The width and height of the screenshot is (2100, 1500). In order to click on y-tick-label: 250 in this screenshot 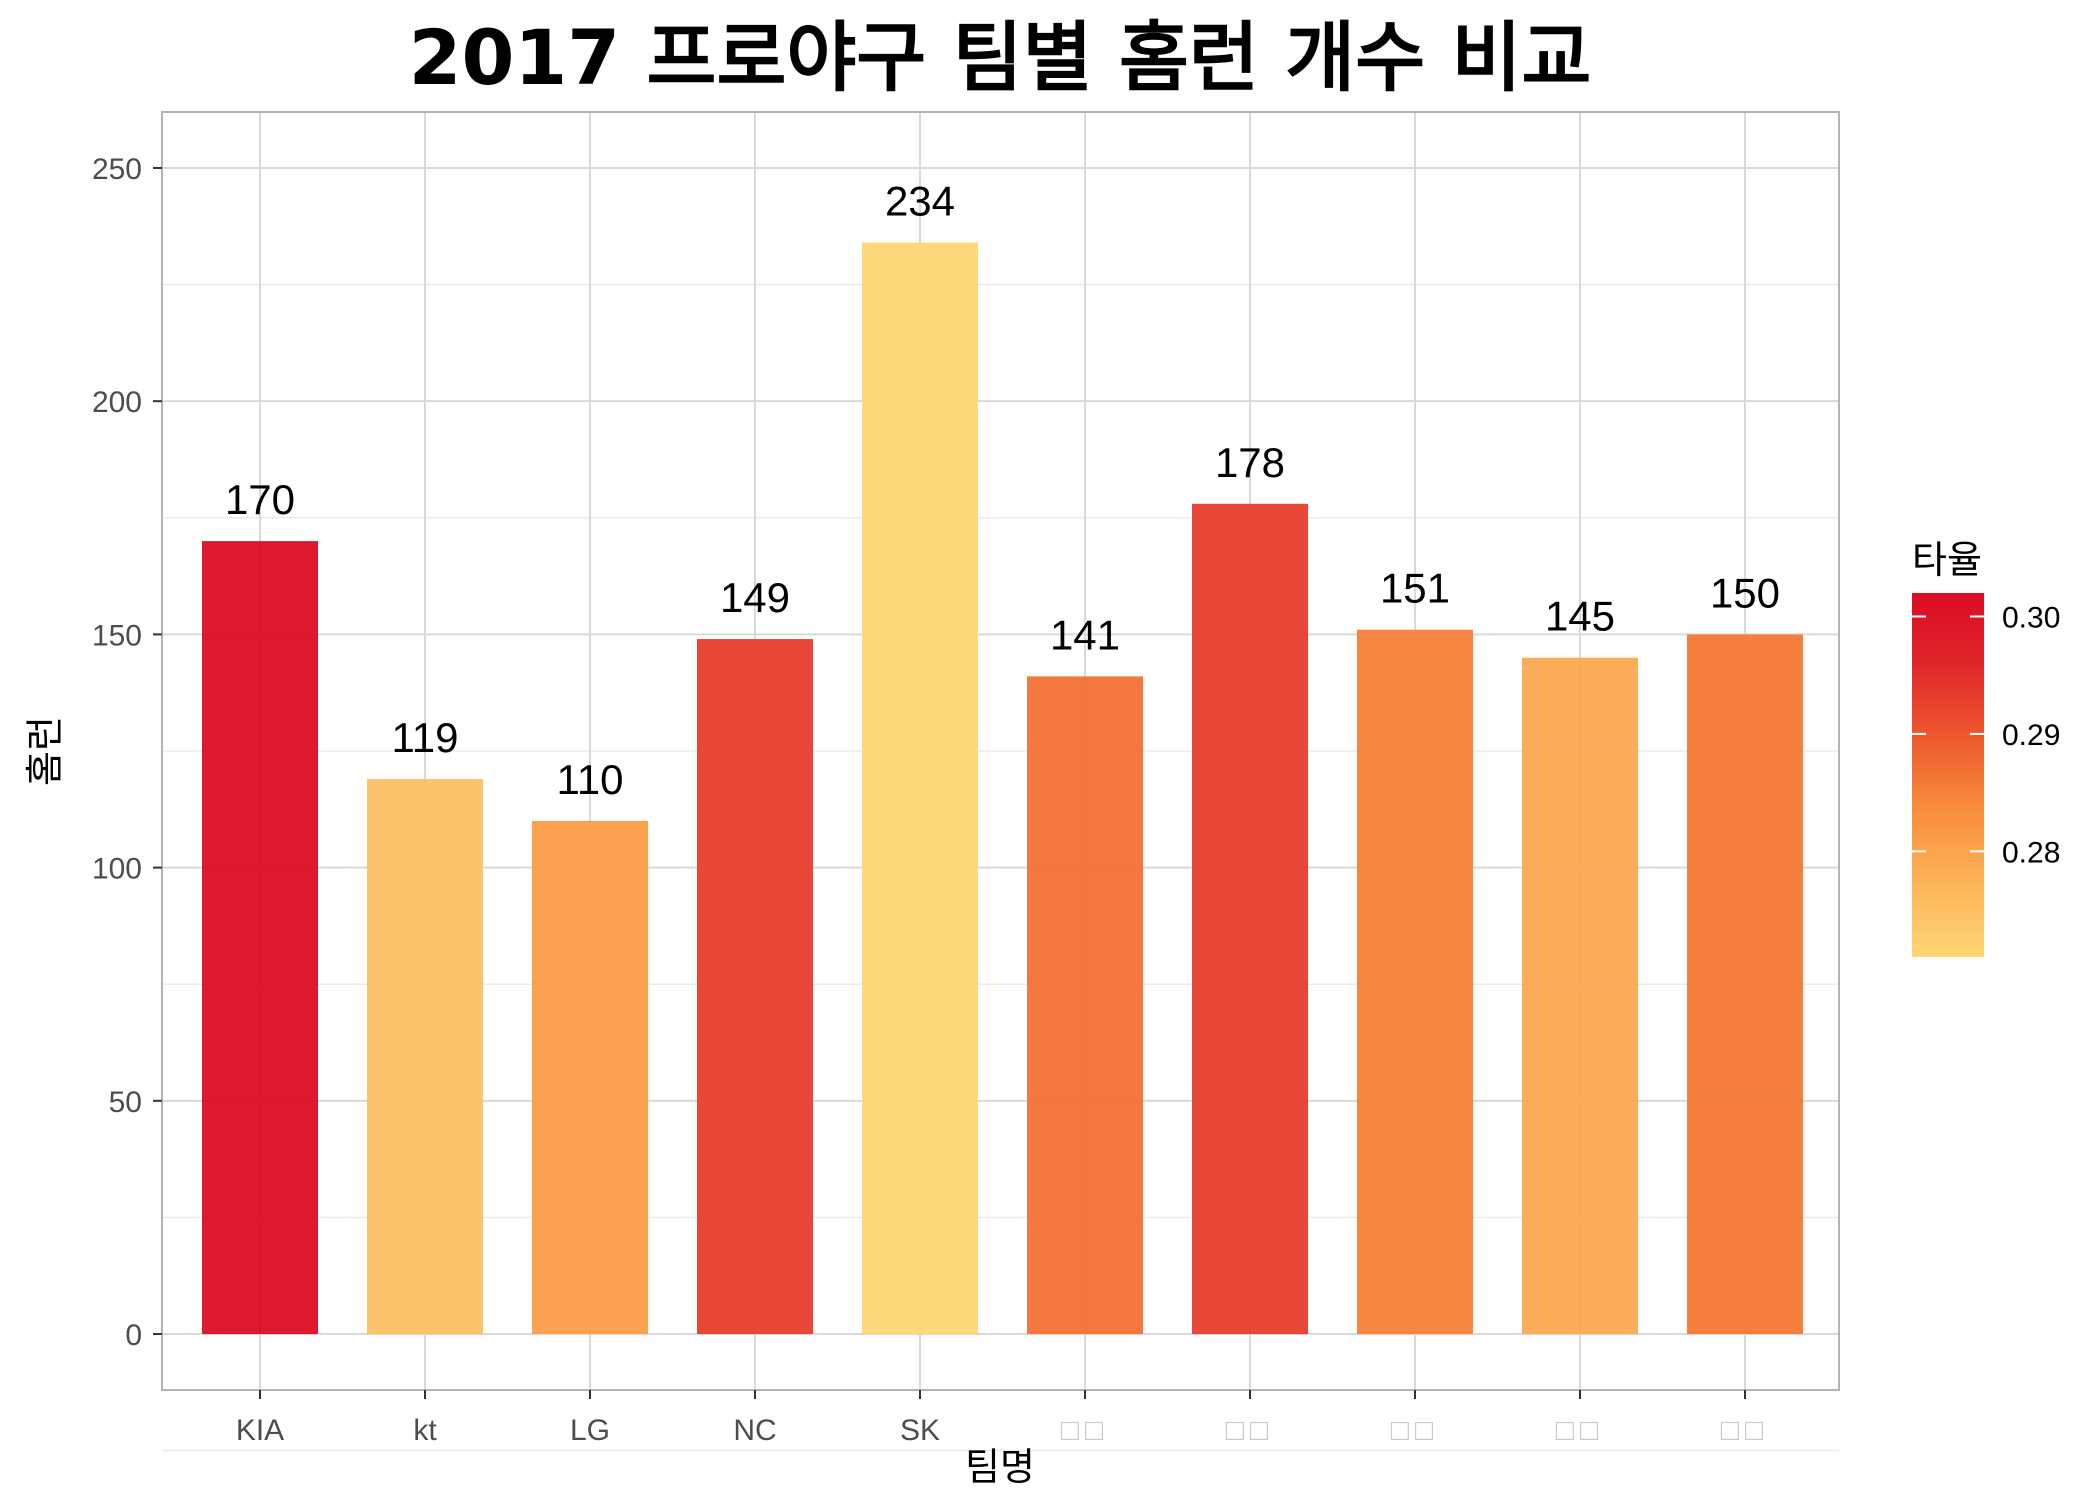, I will do `click(117, 169)`.